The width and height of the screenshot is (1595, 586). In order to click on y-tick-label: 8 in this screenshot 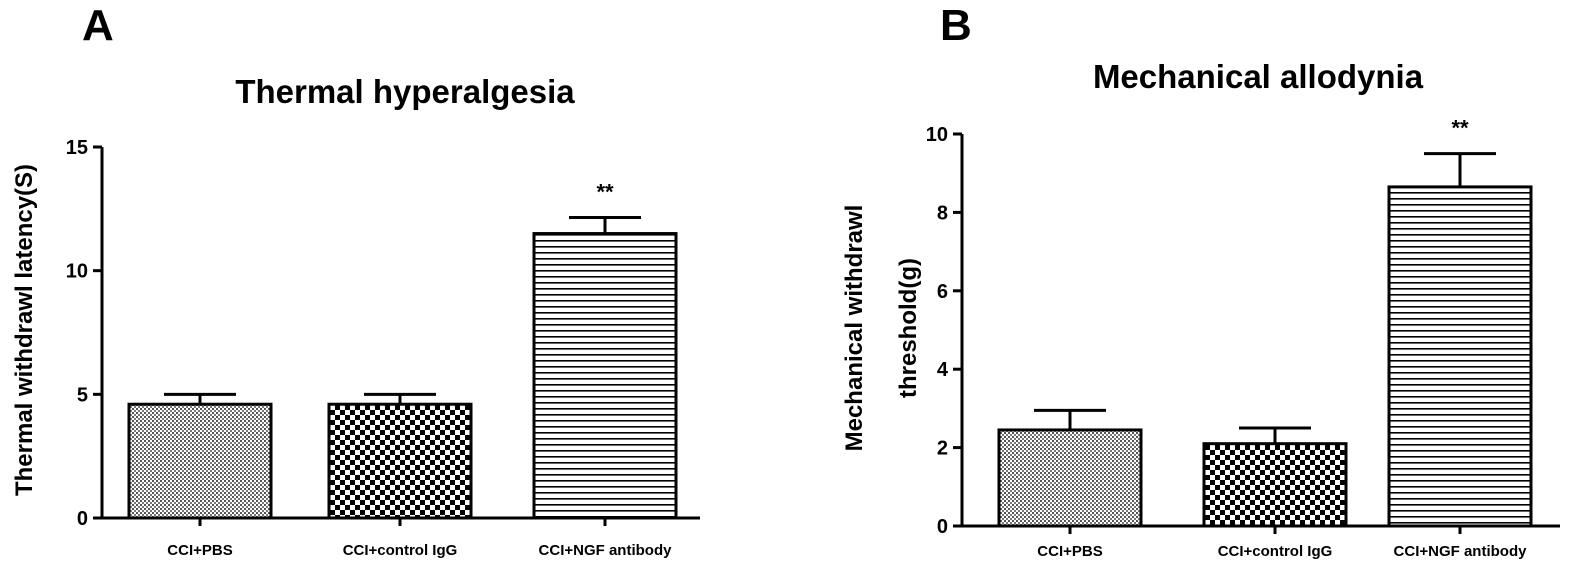, I will do `click(942, 213)`.